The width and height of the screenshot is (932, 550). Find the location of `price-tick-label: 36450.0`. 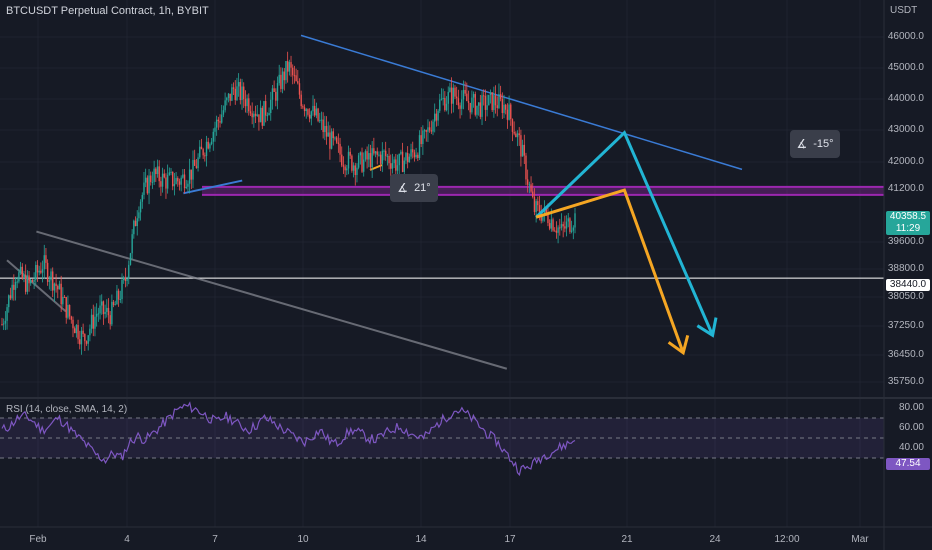

price-tick-label: 36450.0 is located at coordinates (905, 354).